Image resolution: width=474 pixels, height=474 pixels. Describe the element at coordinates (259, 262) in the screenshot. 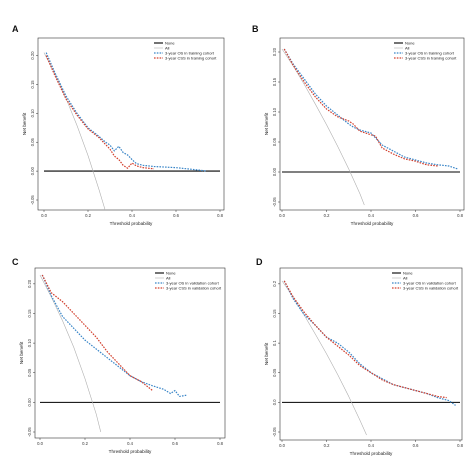

I see `panel-label: D` at that location.